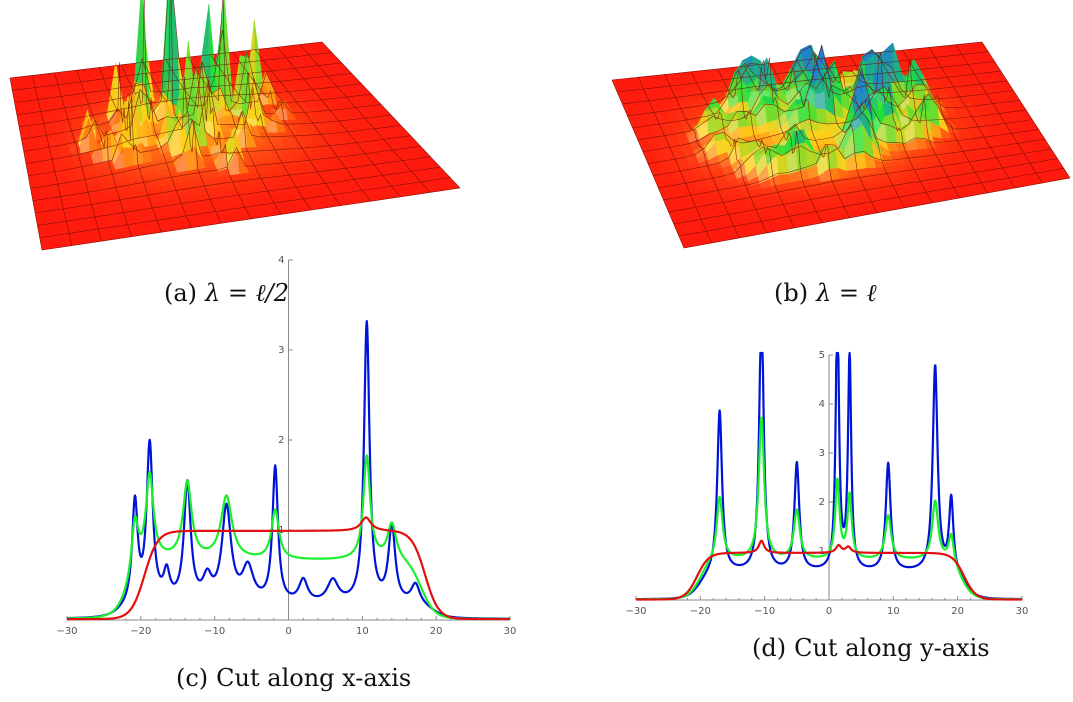 Image resolution: width=1073 pixels, height=702 pixels. Describe the element at coordinates (829, 477) in the screenshot. I see `axes` at that location.